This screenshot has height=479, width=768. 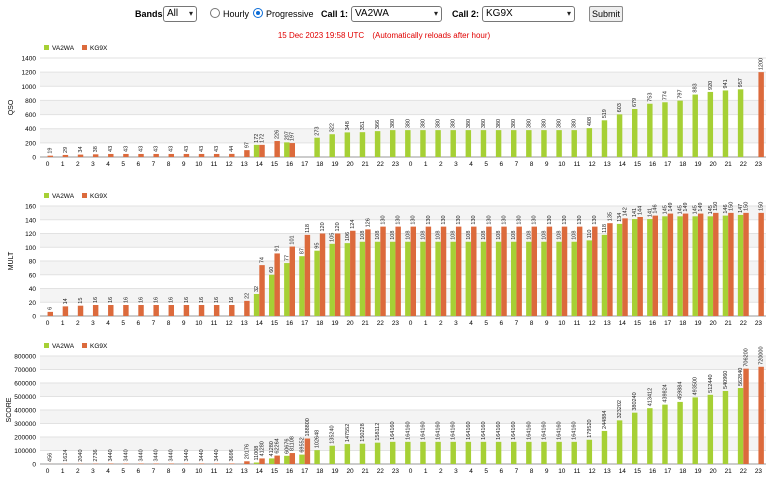 I want to click on x-tick-label: 12, so click(x=592, y=164).